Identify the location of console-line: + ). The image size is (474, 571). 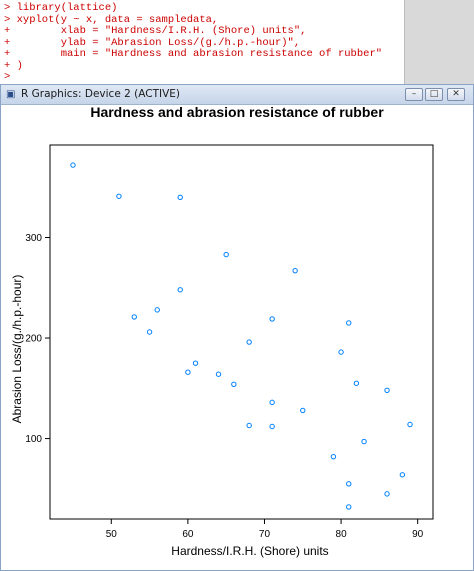
(13, 65).